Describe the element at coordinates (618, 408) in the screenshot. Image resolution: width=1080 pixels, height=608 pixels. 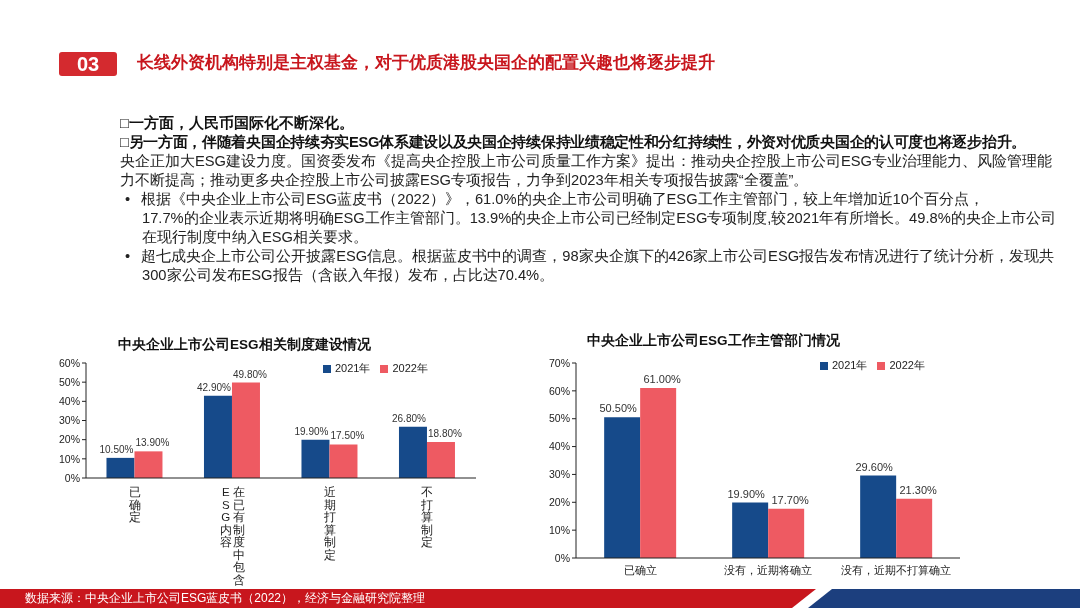
I see `data-label: 50.50%` at that location.